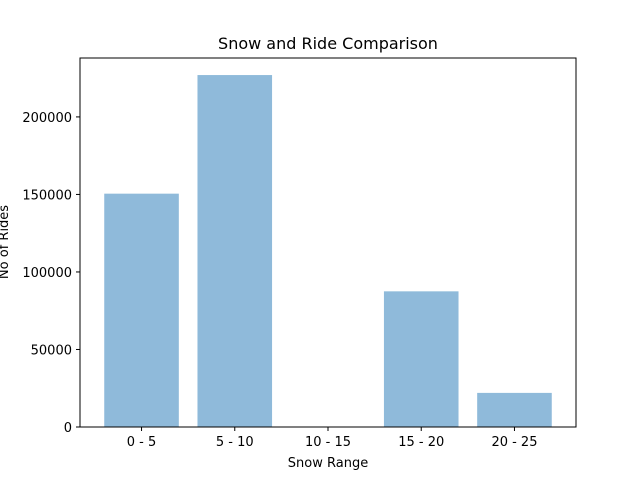 The image size is (640, 480). What do you see at coordinates (6, 242) in the screenshot?
I see `y-axis-label: No of Rides` at bounding box center [6, 242].